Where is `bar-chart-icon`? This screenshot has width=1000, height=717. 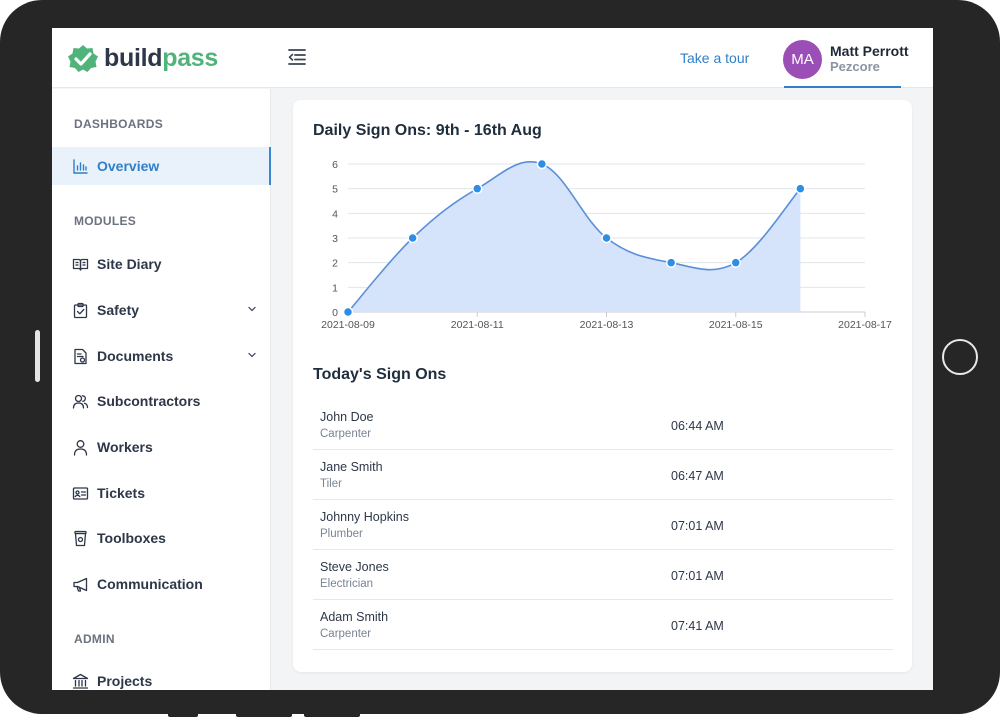
bar-chart-icon is located at coordinates (80, 166).